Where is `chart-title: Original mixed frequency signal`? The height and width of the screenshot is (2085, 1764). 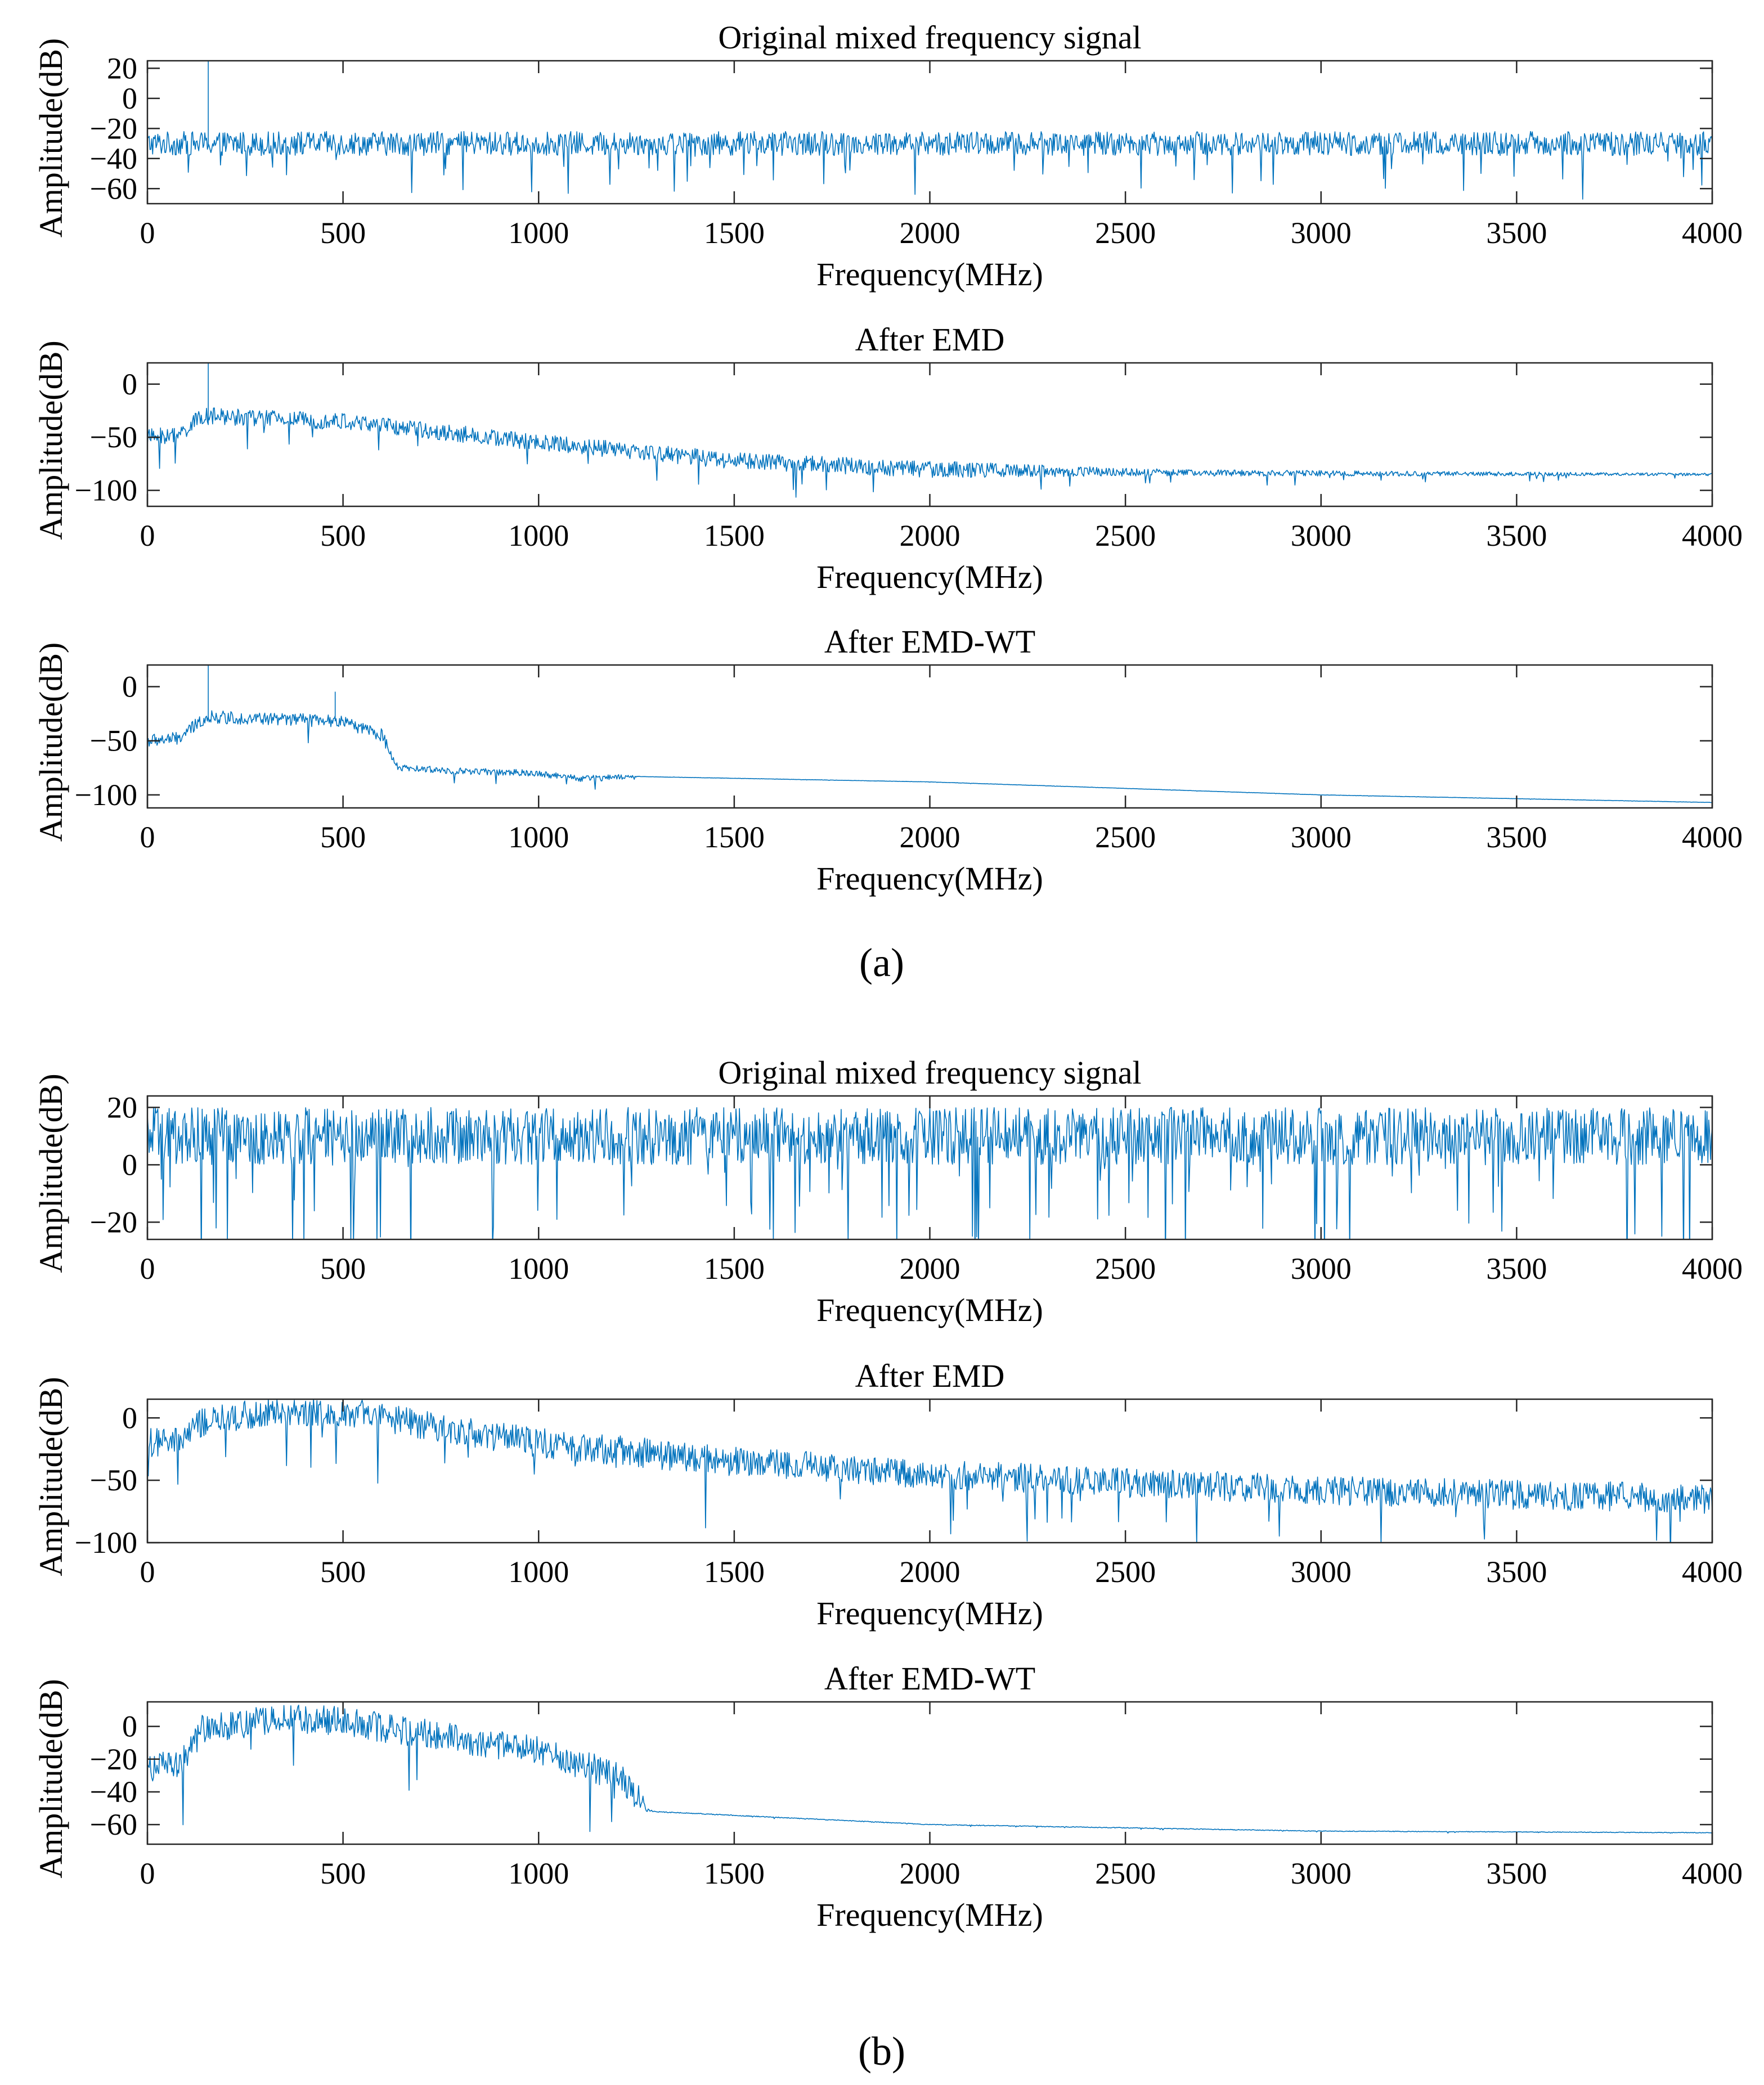 chart-title: Original mixed frequency signal is located at coordinates (929, 1072).